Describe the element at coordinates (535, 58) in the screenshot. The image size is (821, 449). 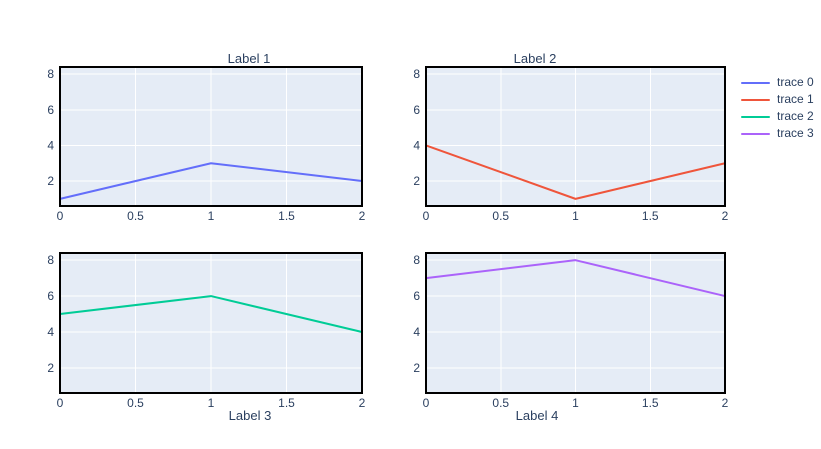
I see `subplot-2-title: Label 2` at that location.